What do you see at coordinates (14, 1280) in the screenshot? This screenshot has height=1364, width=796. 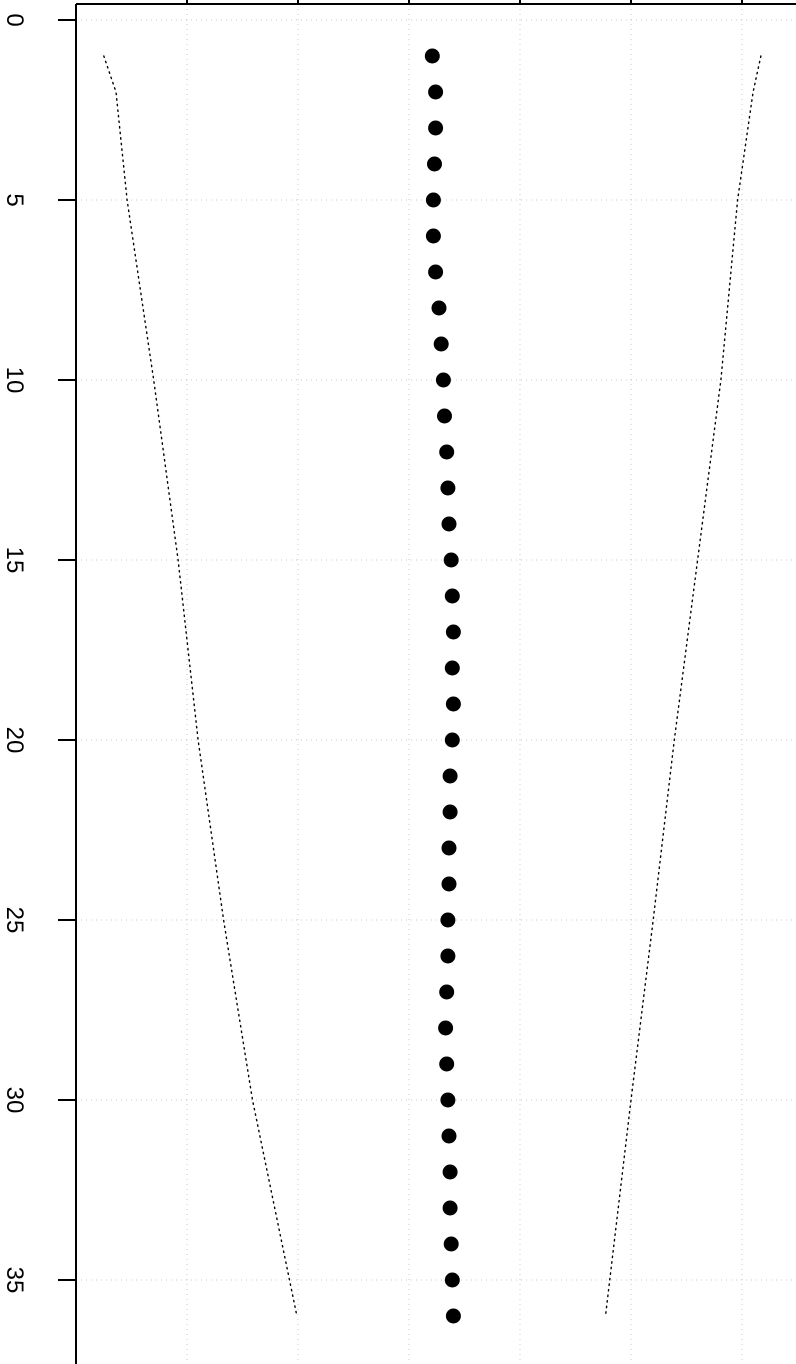 I see `y-tick-label: 35` at bounding box center [14, 1280].